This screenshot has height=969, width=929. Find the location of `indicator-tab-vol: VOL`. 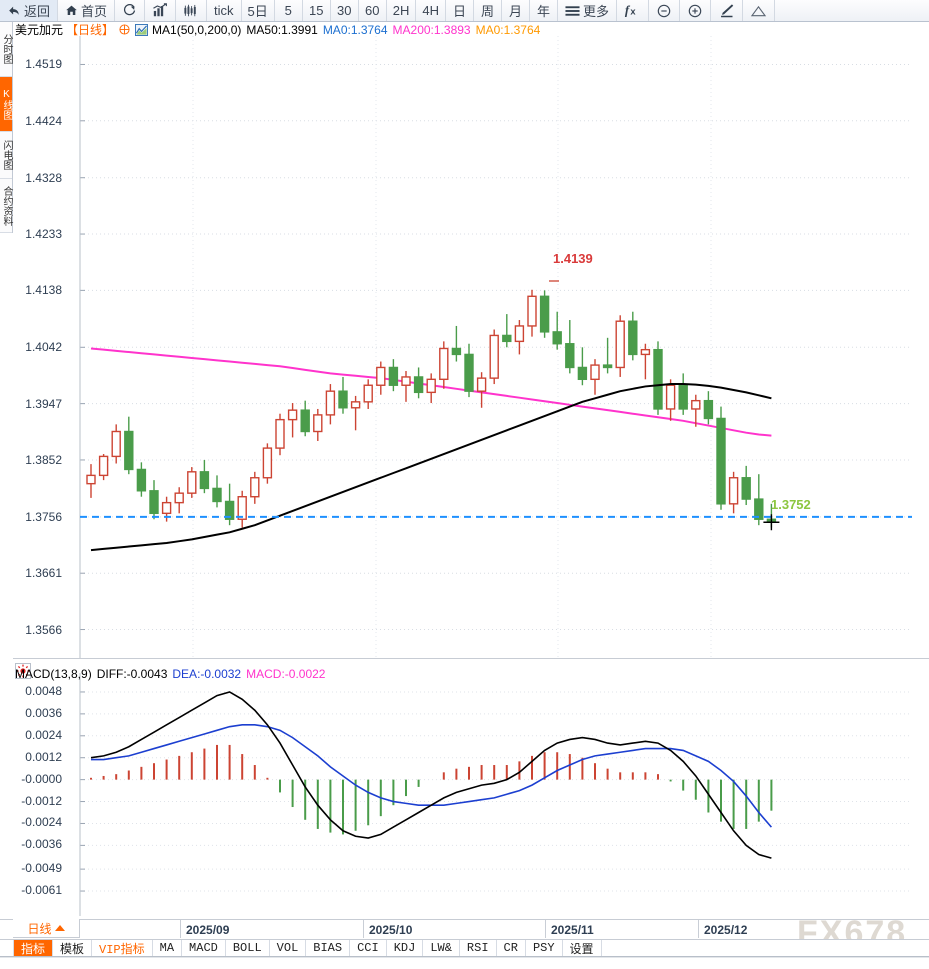

indicator-tab-vol: VOL is located at coordinates (288, 948).